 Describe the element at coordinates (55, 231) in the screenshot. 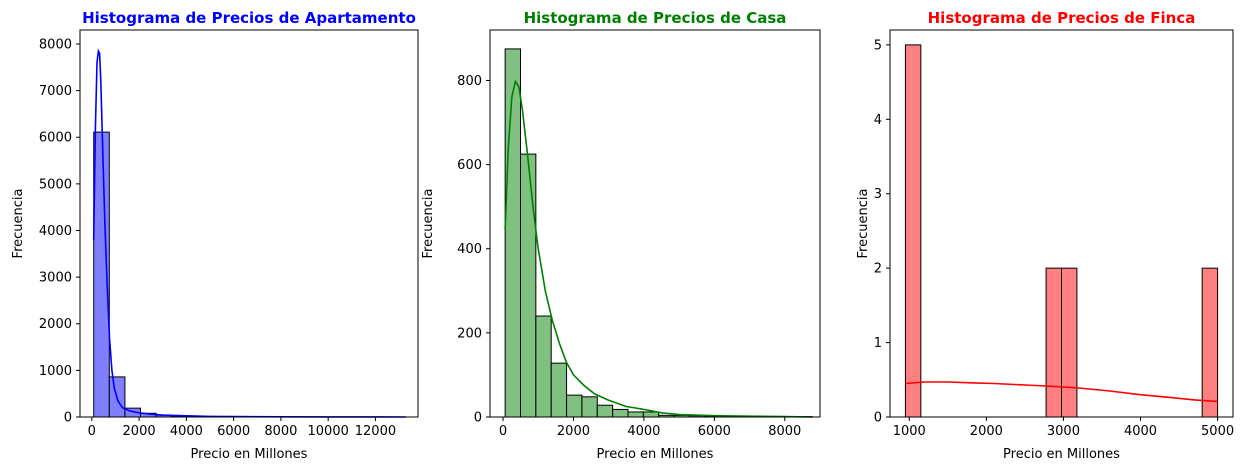

I see `y-tick-label: 4000` at that location.